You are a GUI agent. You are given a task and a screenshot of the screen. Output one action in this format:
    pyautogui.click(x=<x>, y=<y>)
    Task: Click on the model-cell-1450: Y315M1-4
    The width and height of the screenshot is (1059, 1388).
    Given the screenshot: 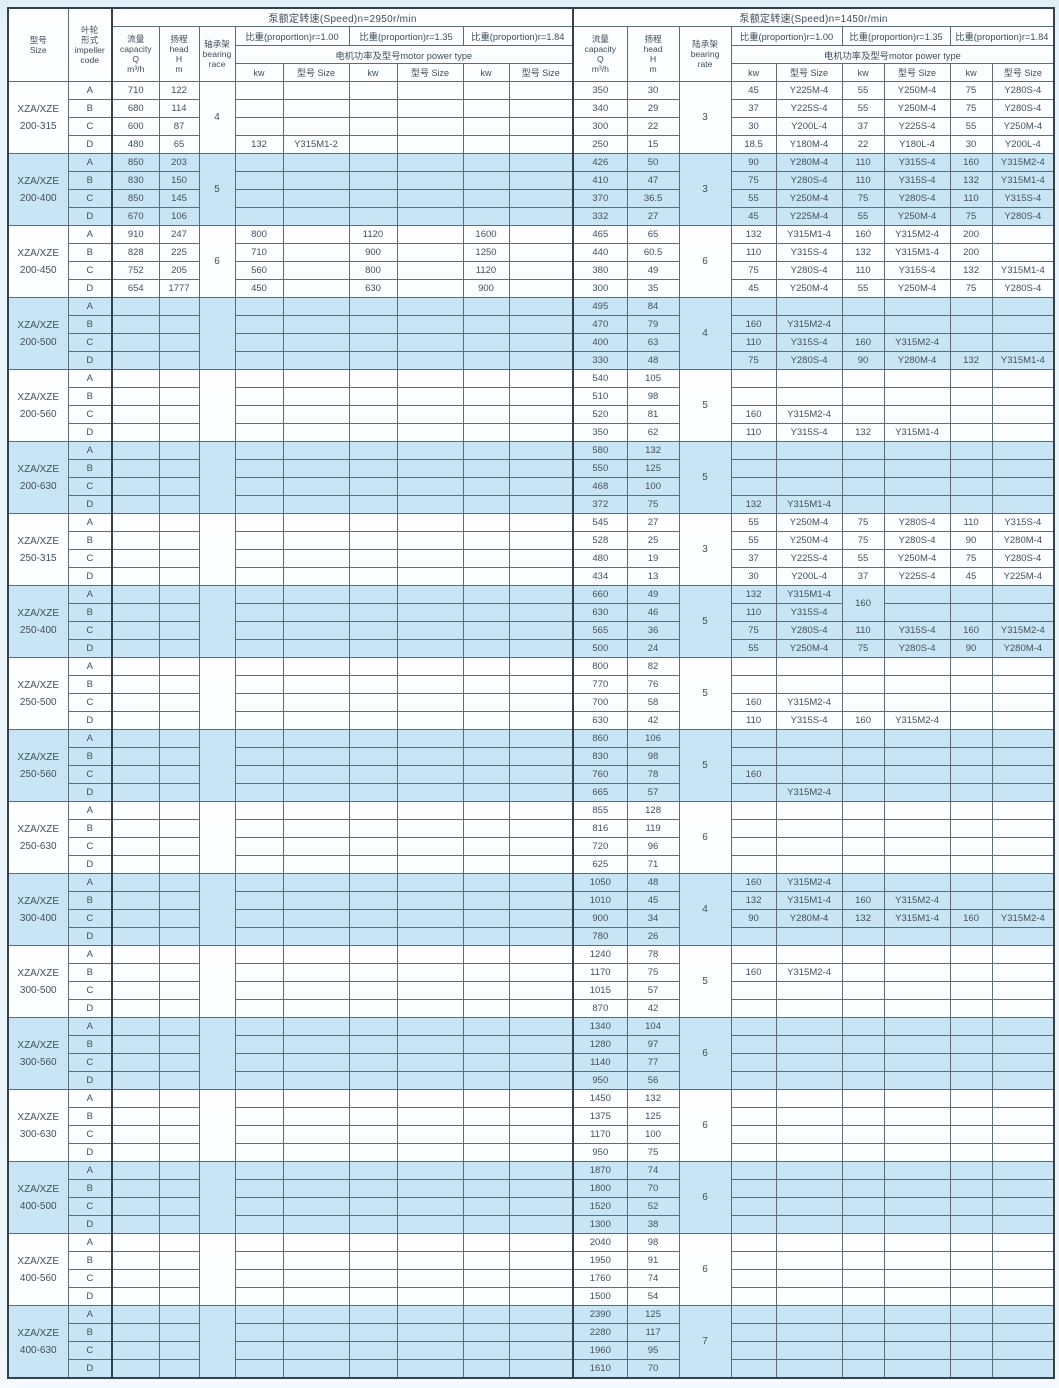 What is the action you would take?
    pyautogui.click(x=917, y=252)
    